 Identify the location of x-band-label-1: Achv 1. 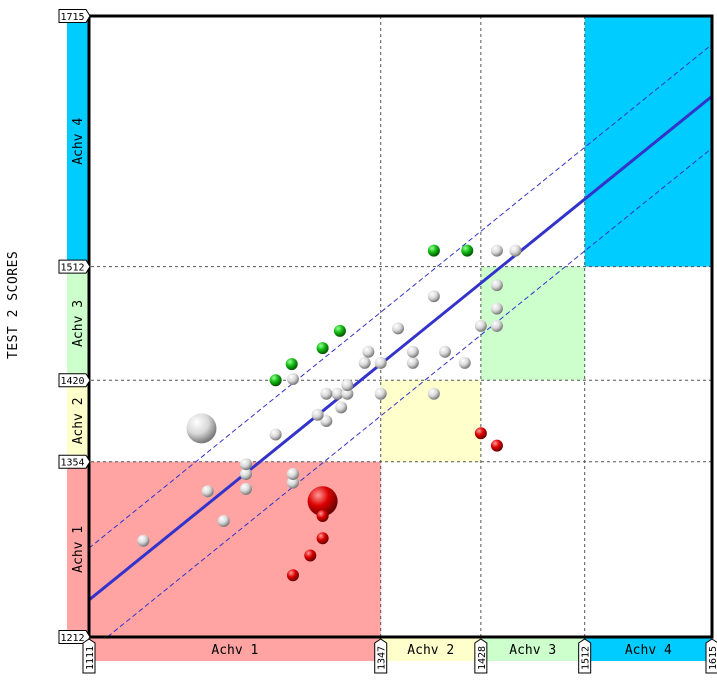
(234, 650).